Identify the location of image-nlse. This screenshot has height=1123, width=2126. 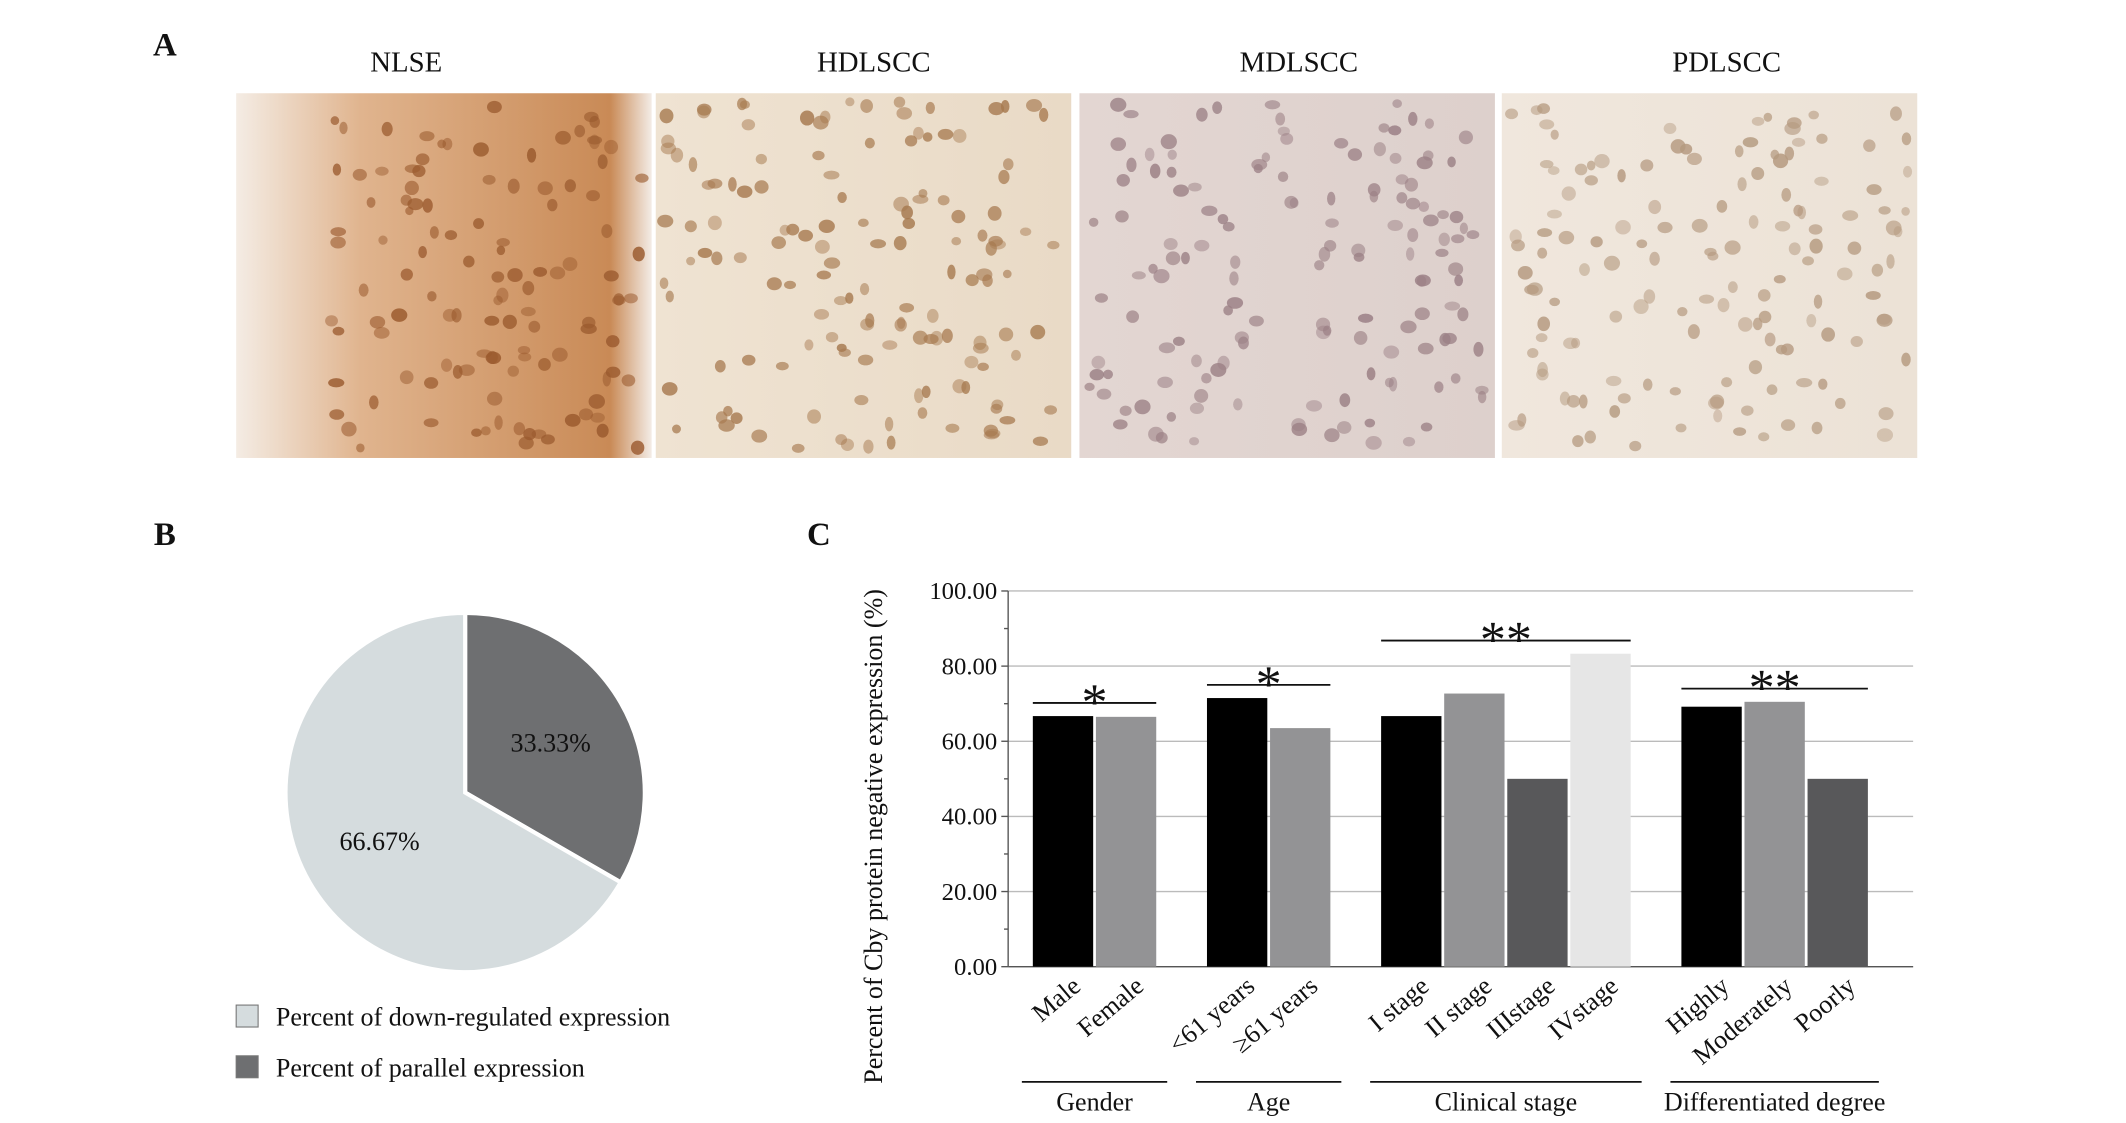
(444, 275).